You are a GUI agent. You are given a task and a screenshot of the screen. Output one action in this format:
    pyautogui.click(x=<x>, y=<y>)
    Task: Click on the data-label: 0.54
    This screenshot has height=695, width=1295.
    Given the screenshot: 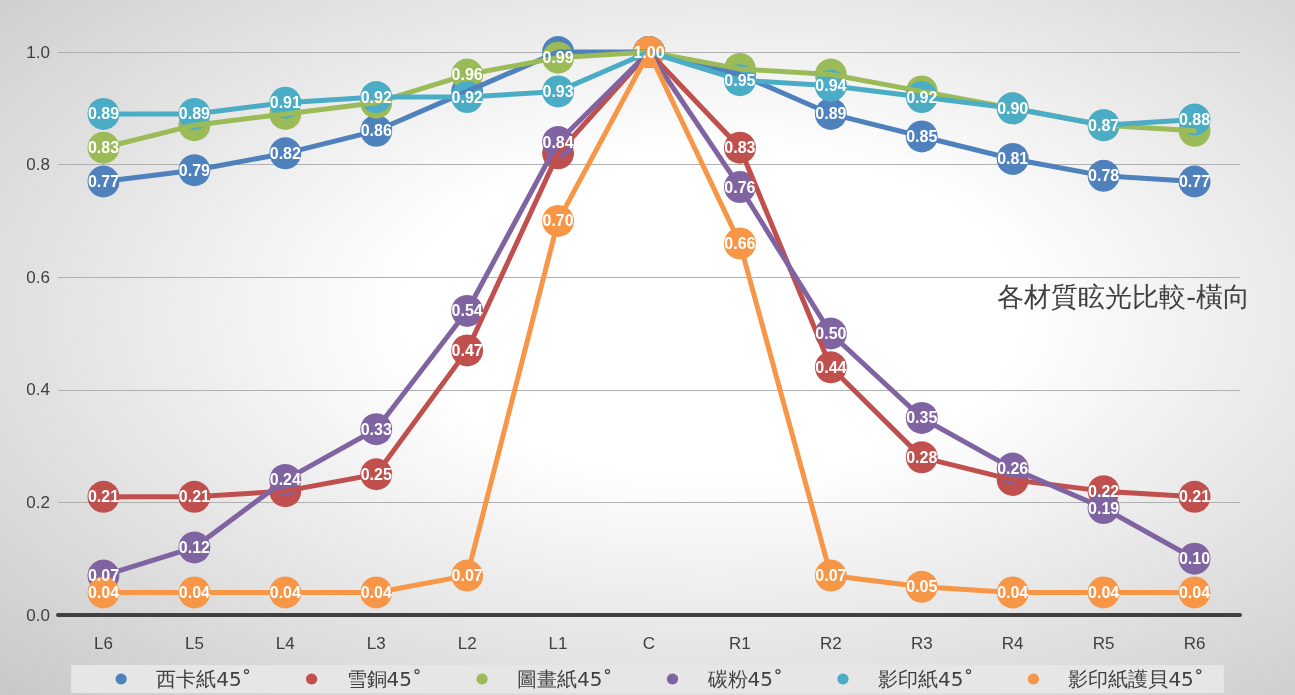 What is the action you would take?
    pyautogui.click(x=467, y=311)
    